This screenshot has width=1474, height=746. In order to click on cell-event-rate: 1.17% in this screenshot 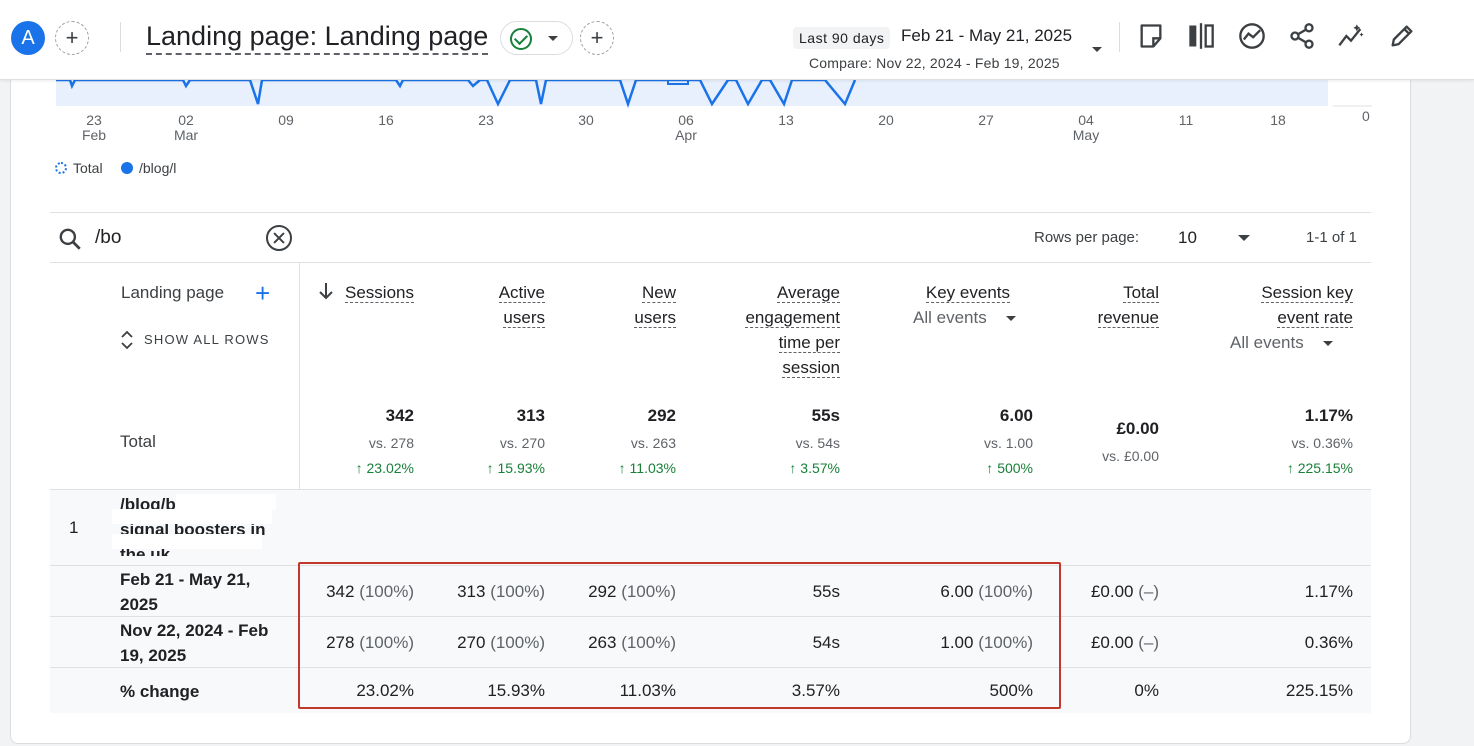, I will do `click(1328, 591)`.